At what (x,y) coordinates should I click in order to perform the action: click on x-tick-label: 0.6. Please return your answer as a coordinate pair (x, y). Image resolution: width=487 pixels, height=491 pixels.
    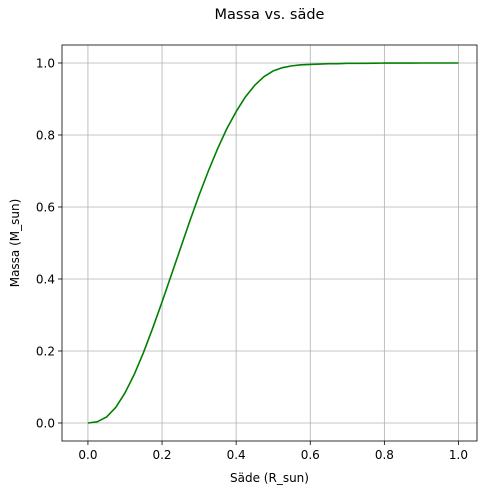
    Looking at the image, I should click on (310, 455).